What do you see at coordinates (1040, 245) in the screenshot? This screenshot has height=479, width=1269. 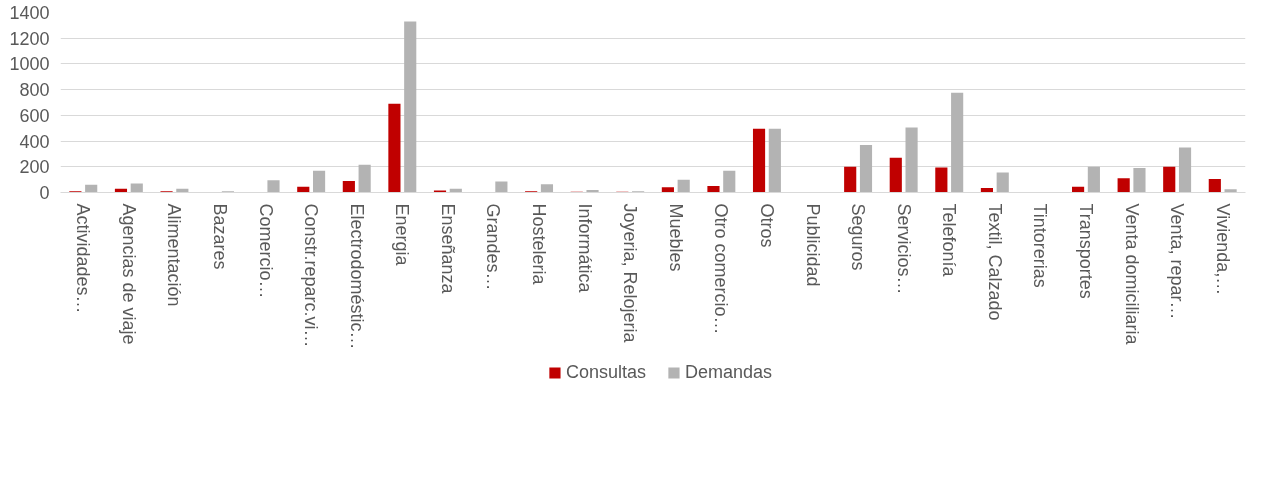 I see `x-tick-label: Tintorerias` at bounding box center [1040, 245].